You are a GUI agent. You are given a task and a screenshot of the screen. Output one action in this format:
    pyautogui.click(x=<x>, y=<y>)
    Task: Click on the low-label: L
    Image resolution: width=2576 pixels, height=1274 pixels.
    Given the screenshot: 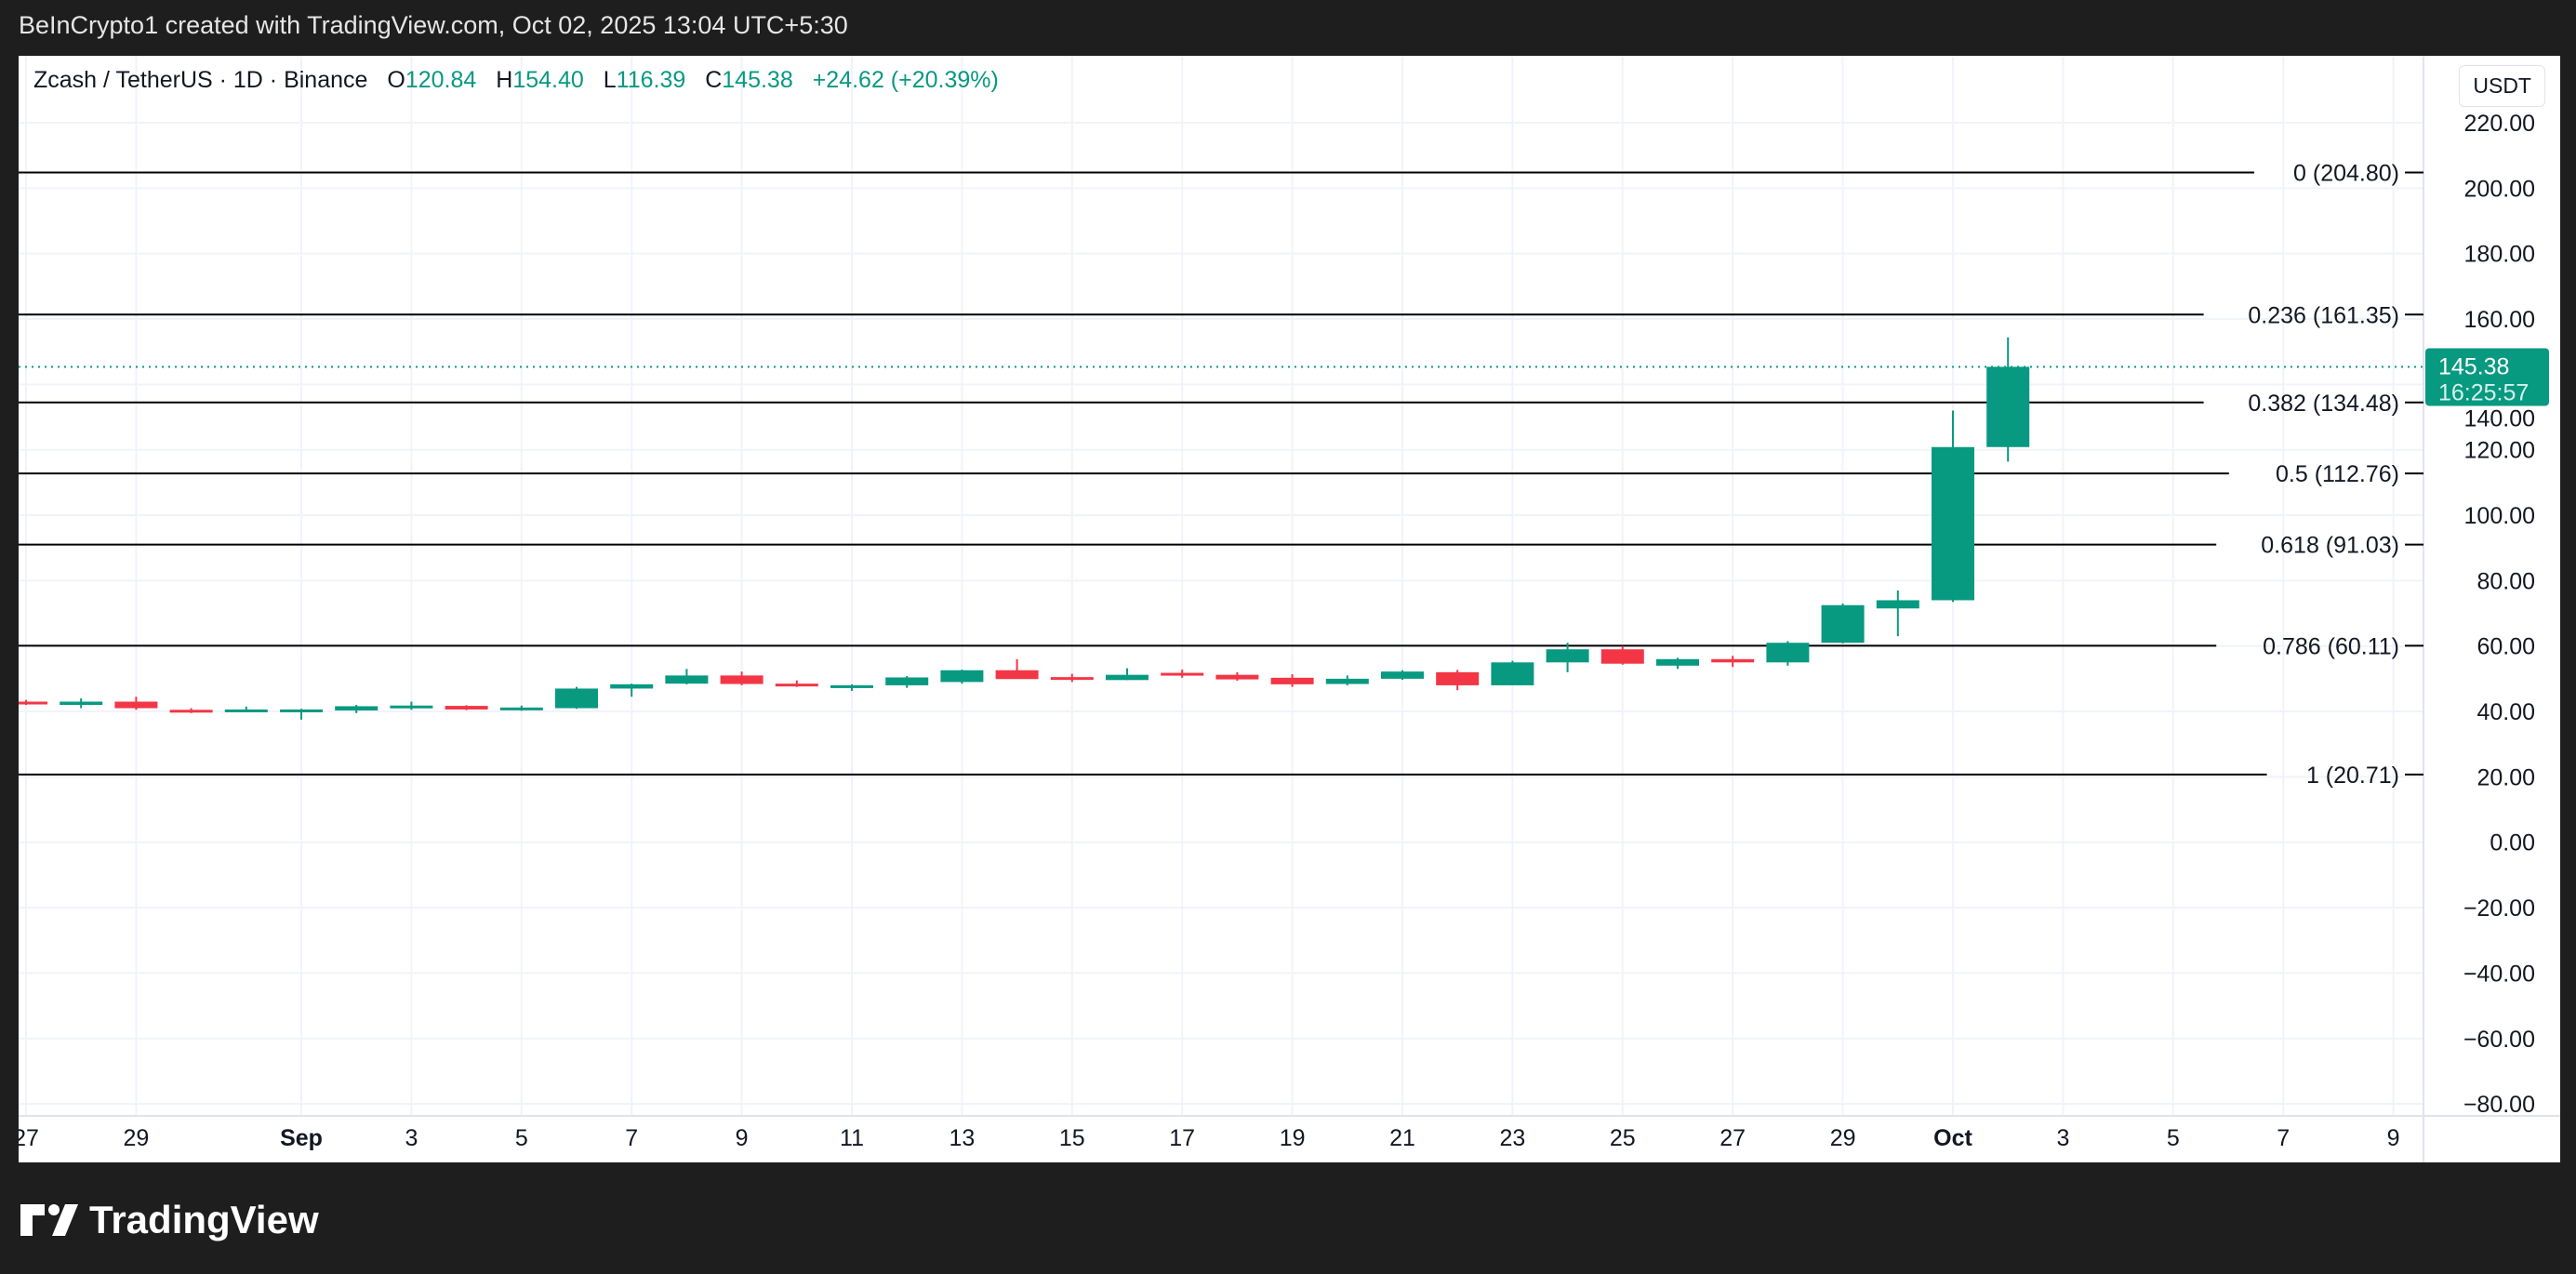 What is the action you would take?
    pyautogui.click(x=610, y=80)
    